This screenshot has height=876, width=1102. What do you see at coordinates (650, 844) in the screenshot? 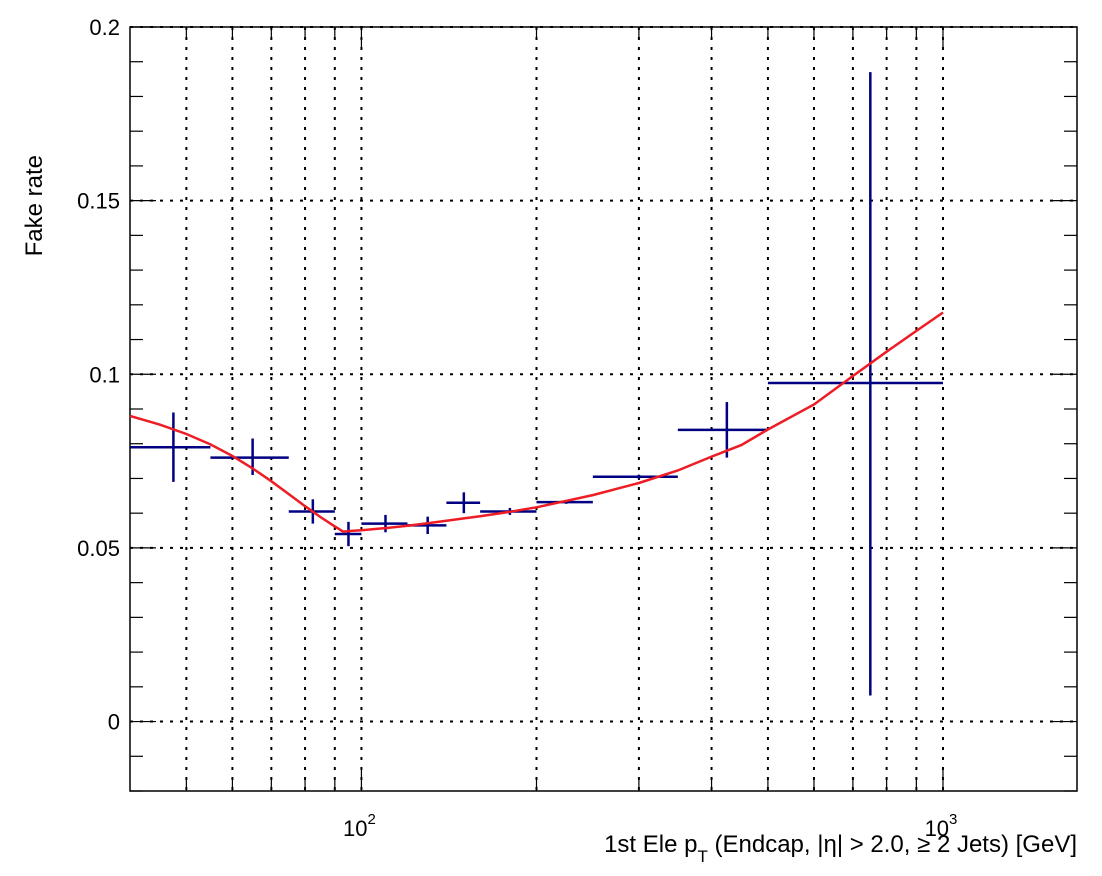
I see `x-axis-label-prefix: 1st Ele p` at bounding box center [650, 844].